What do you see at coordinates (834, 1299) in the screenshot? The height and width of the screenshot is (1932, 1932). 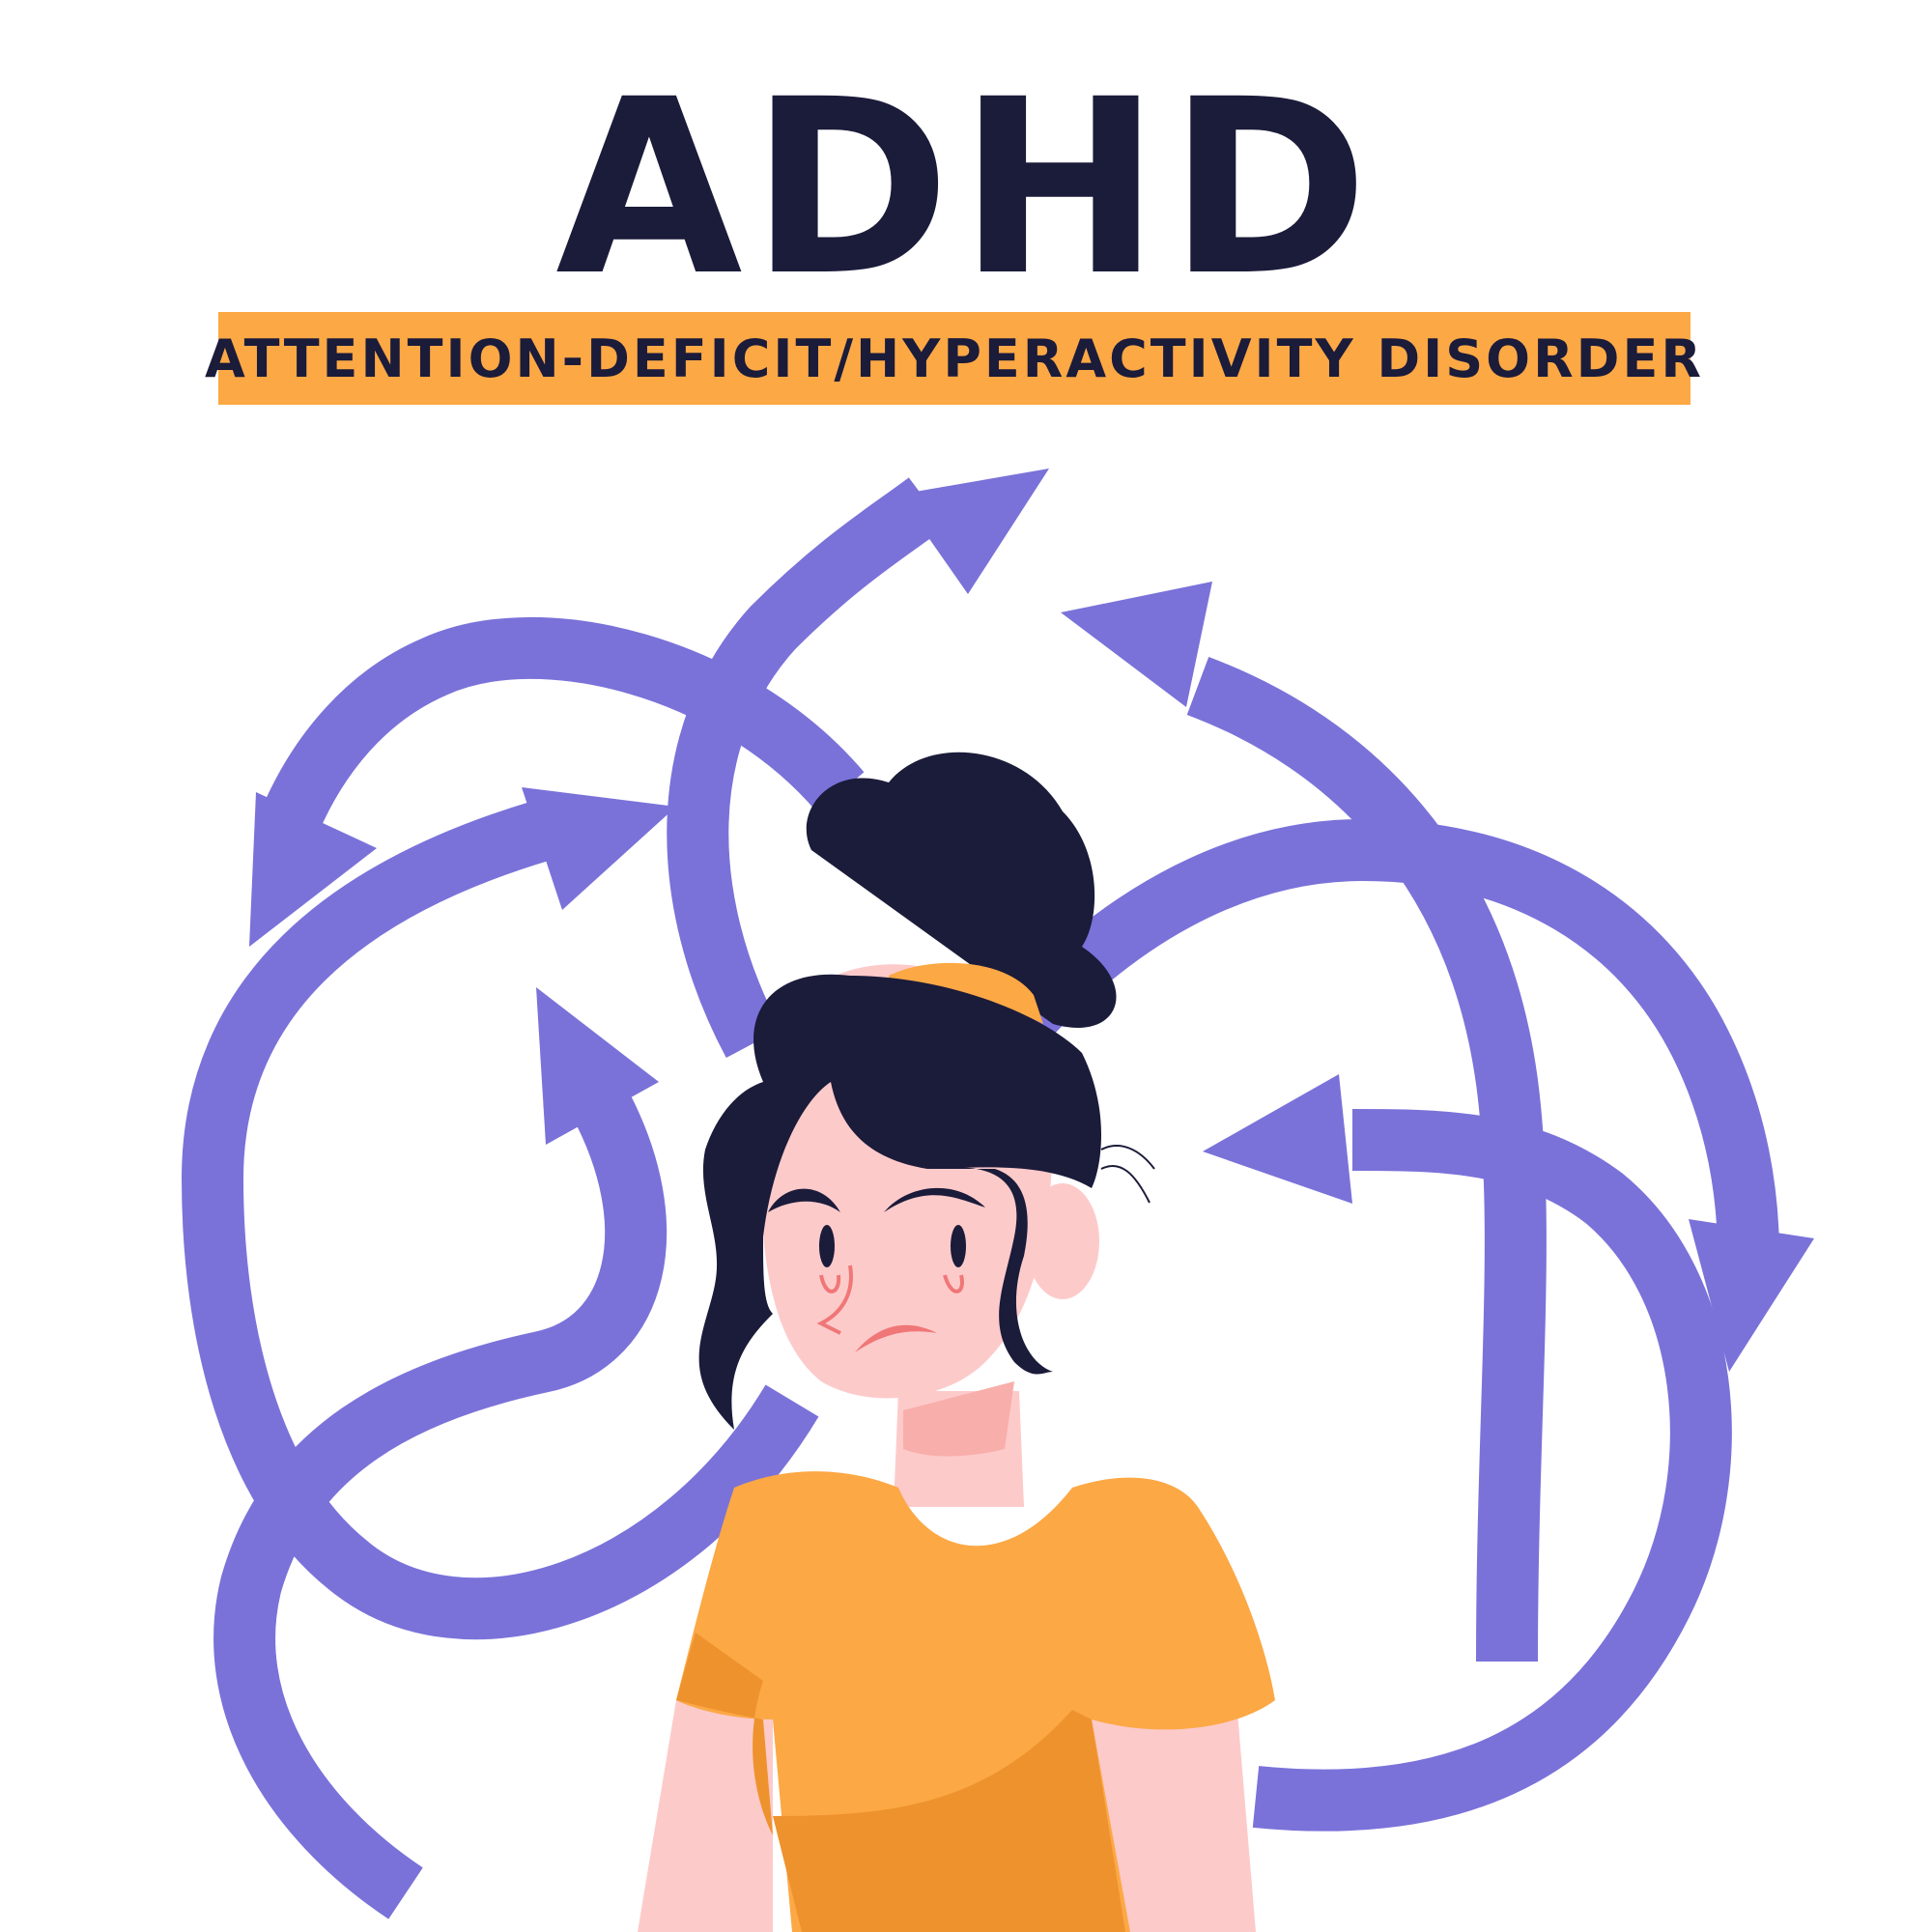 I see `left-cheek-marks` at bounding box center [834, 1299].